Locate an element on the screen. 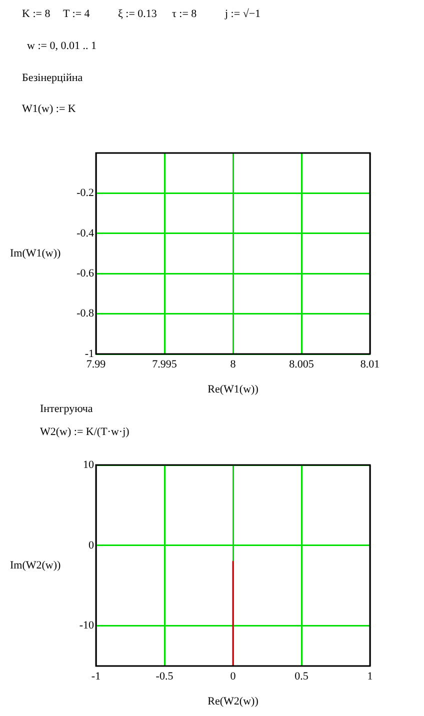 This screenshot has height=716, width=424. y-tick-label: 10 is located at coordinates (88, 464).